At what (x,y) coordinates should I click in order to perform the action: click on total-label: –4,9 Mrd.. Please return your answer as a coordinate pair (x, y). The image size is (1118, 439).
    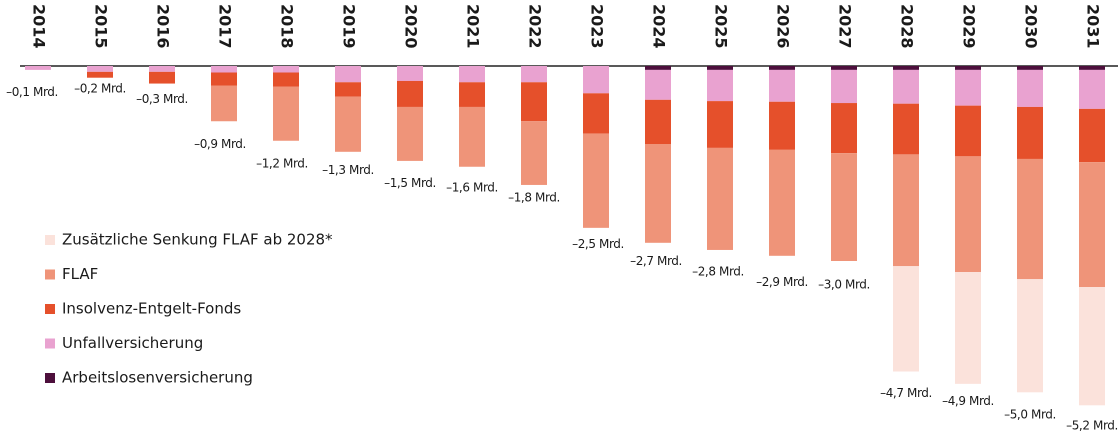
    Looking at the image, I should click on (968, 401).